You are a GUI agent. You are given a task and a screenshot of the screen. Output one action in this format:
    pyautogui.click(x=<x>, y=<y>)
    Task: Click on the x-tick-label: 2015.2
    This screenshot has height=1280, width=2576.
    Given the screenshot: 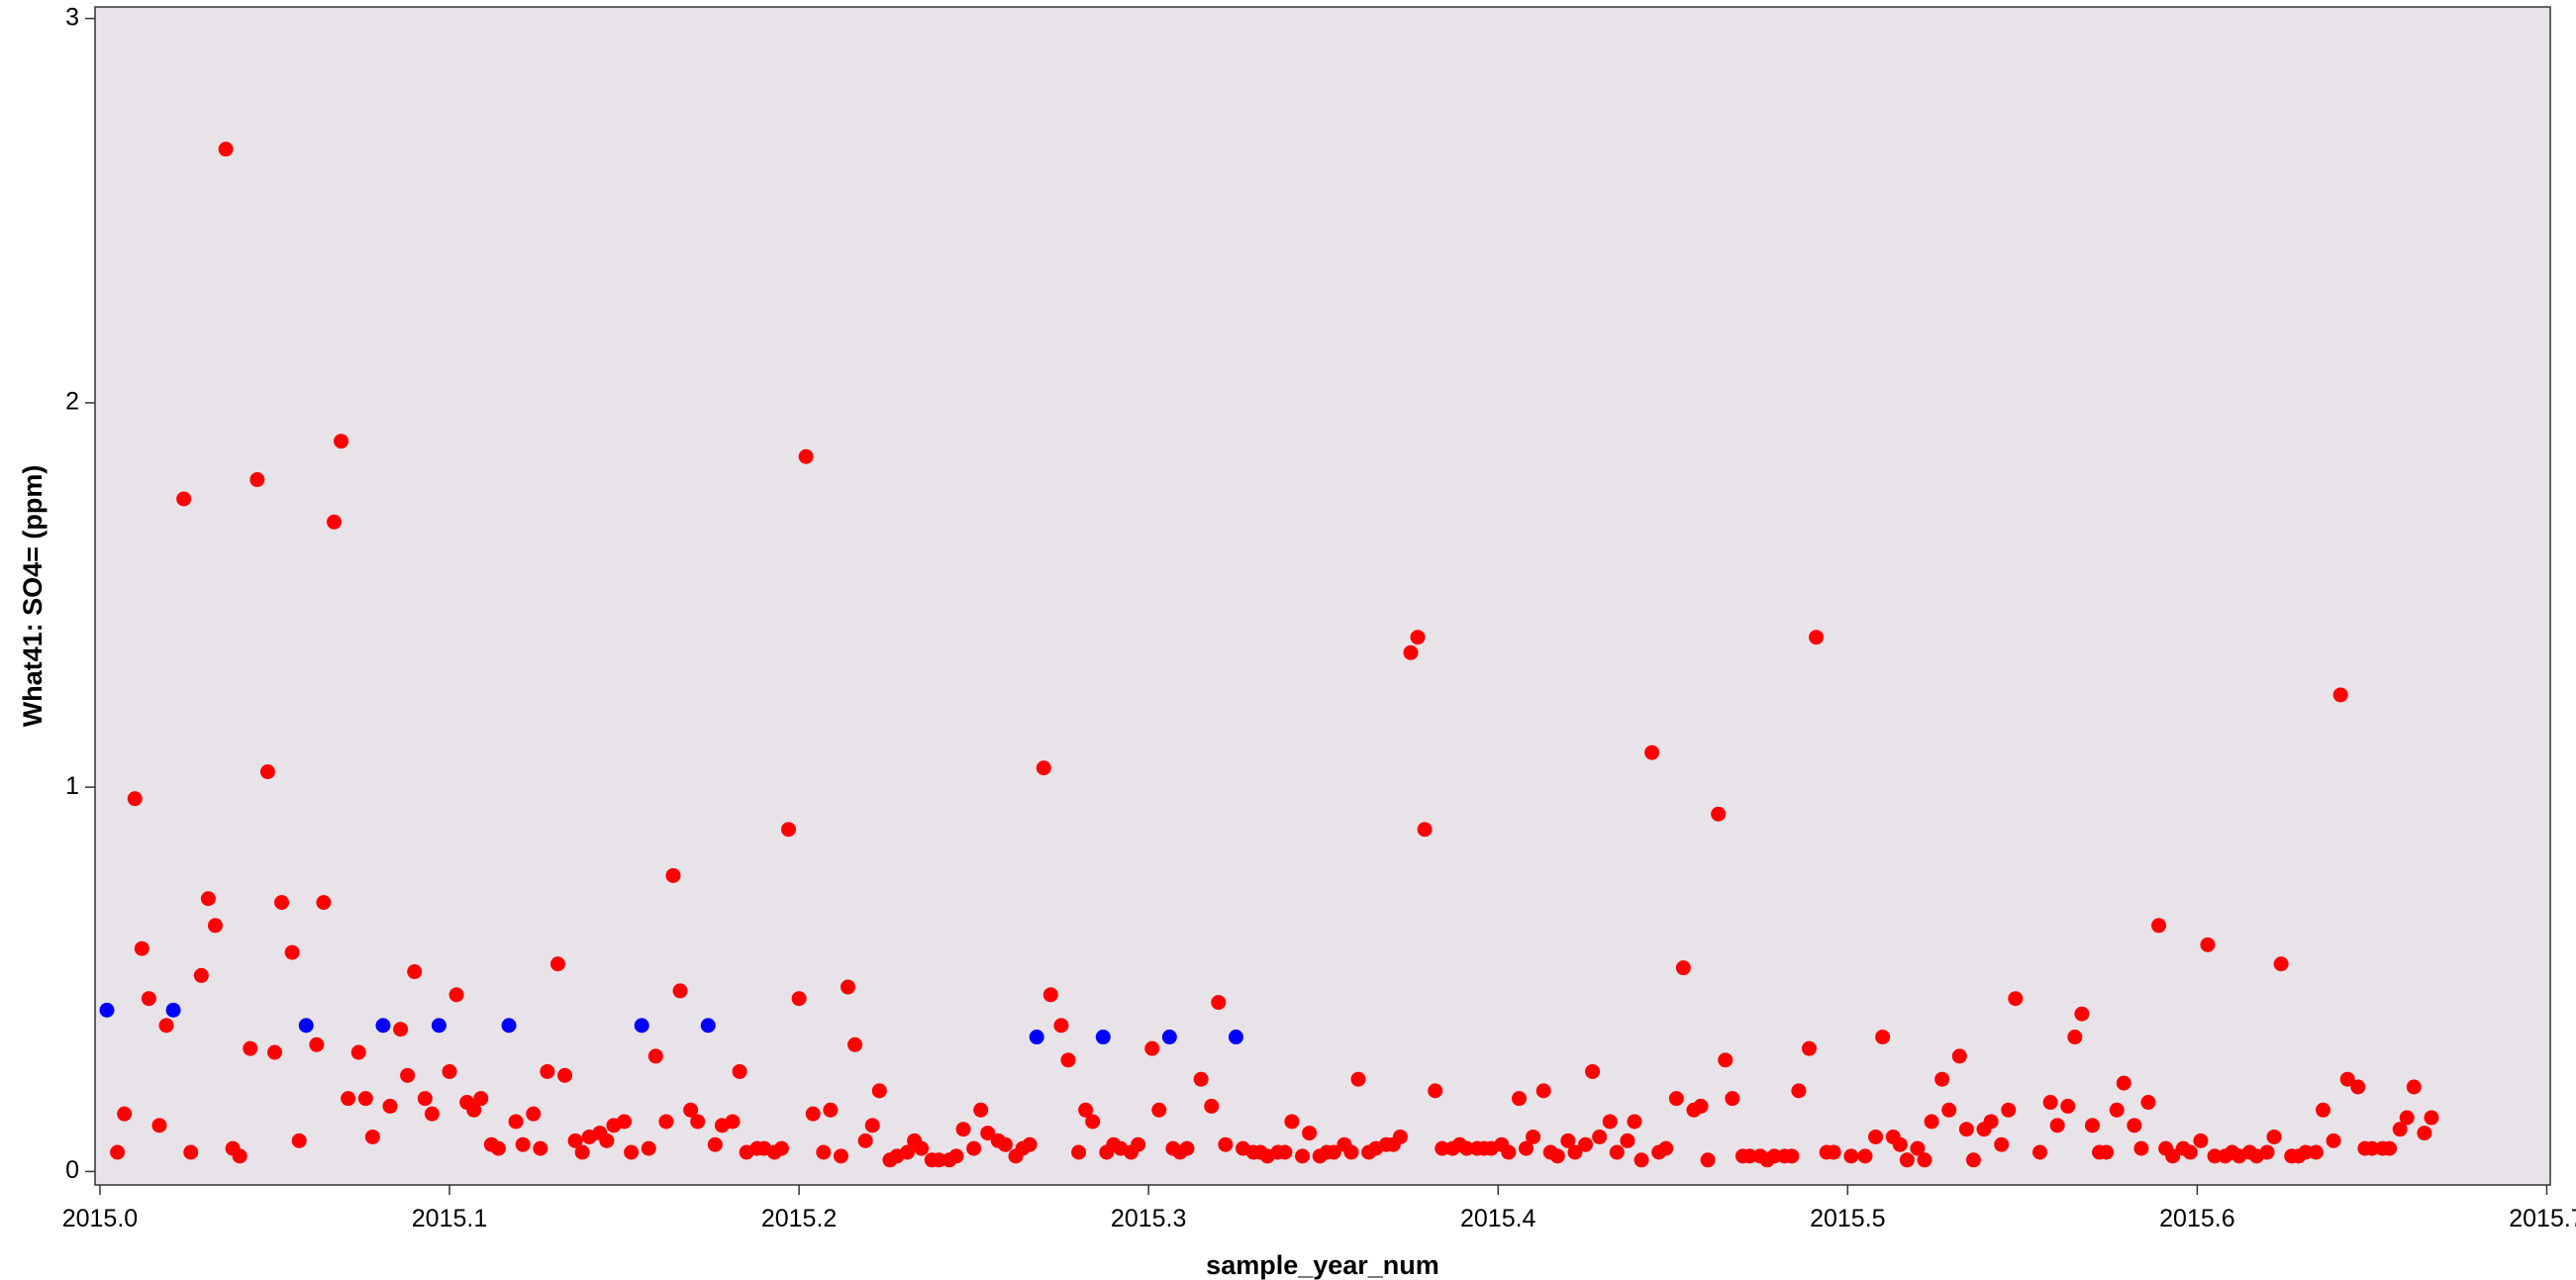 What is the action you would take?
    pyautogui.click(x=799, y=1219)
    